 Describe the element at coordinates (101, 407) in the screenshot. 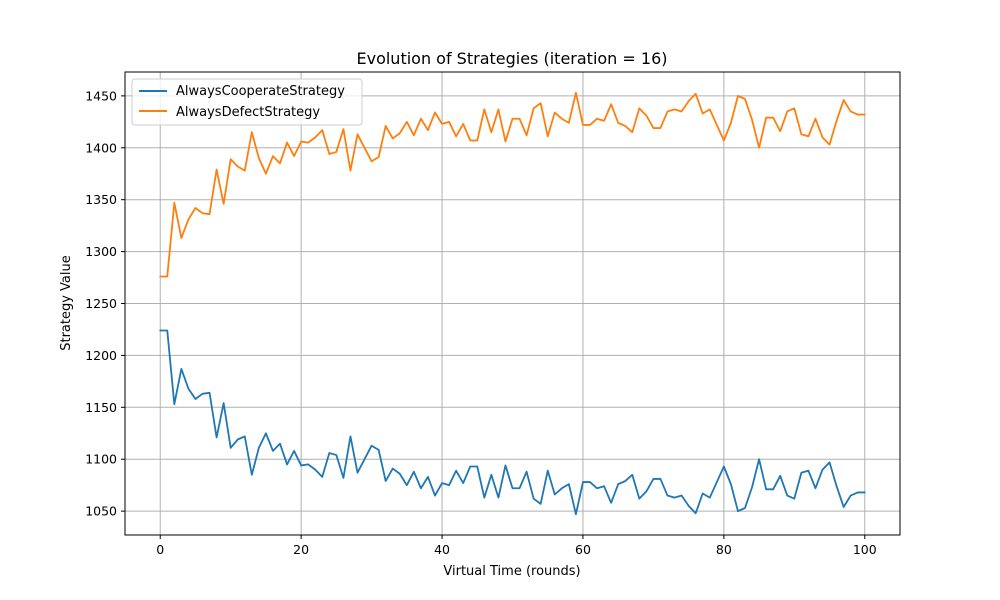

I see `y-tick-label: 1150` at that location.